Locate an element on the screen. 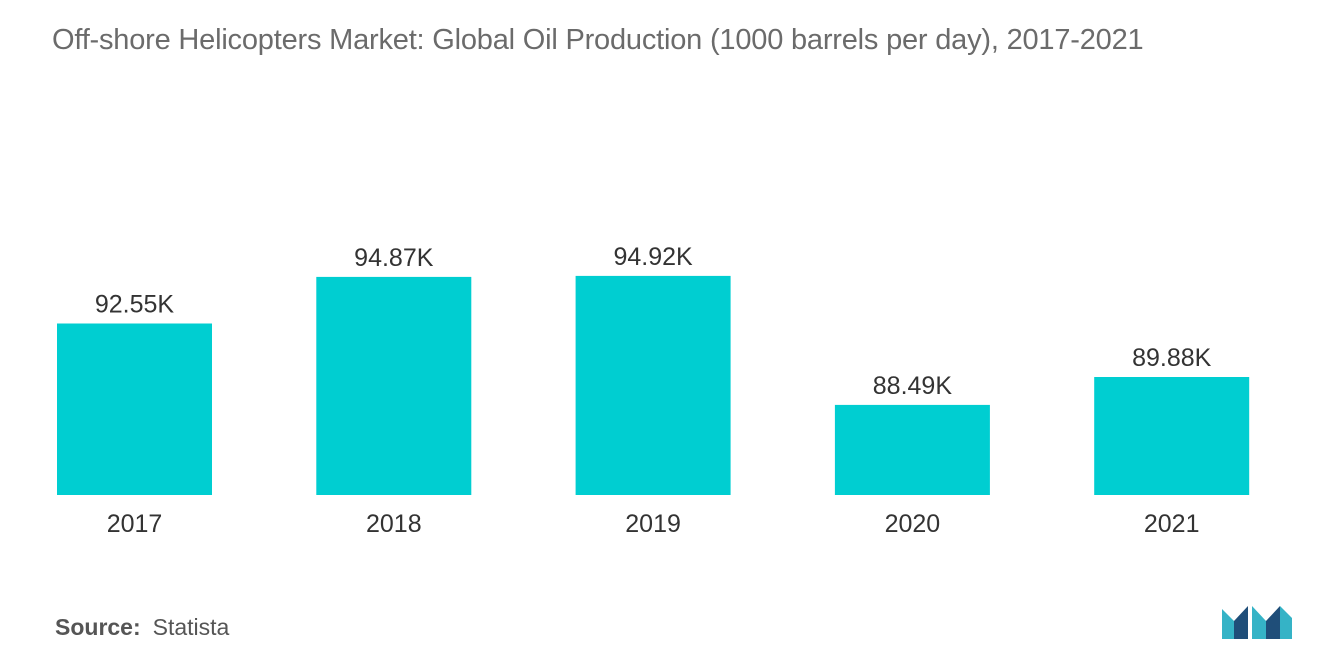 This screenshot has width=1320, height=665. x-tick-2021: 2021 is located at coordinates (1172, 524).